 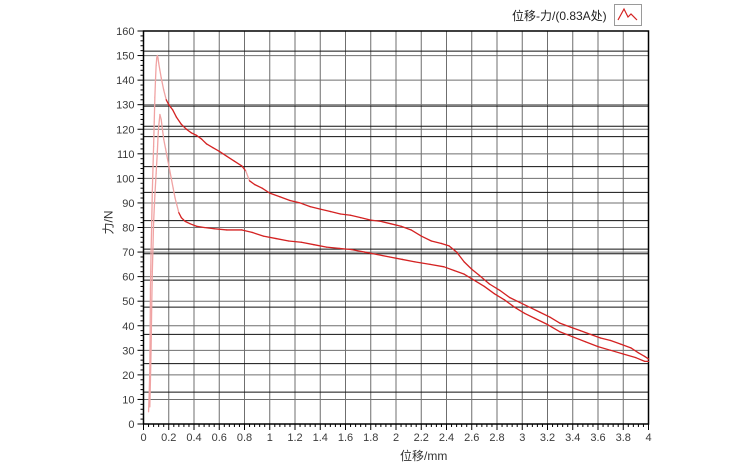 What do you see at coordinates (125, 179) in the screenshot?
I see `svg-text: 100` at bounding box center [125, 179].